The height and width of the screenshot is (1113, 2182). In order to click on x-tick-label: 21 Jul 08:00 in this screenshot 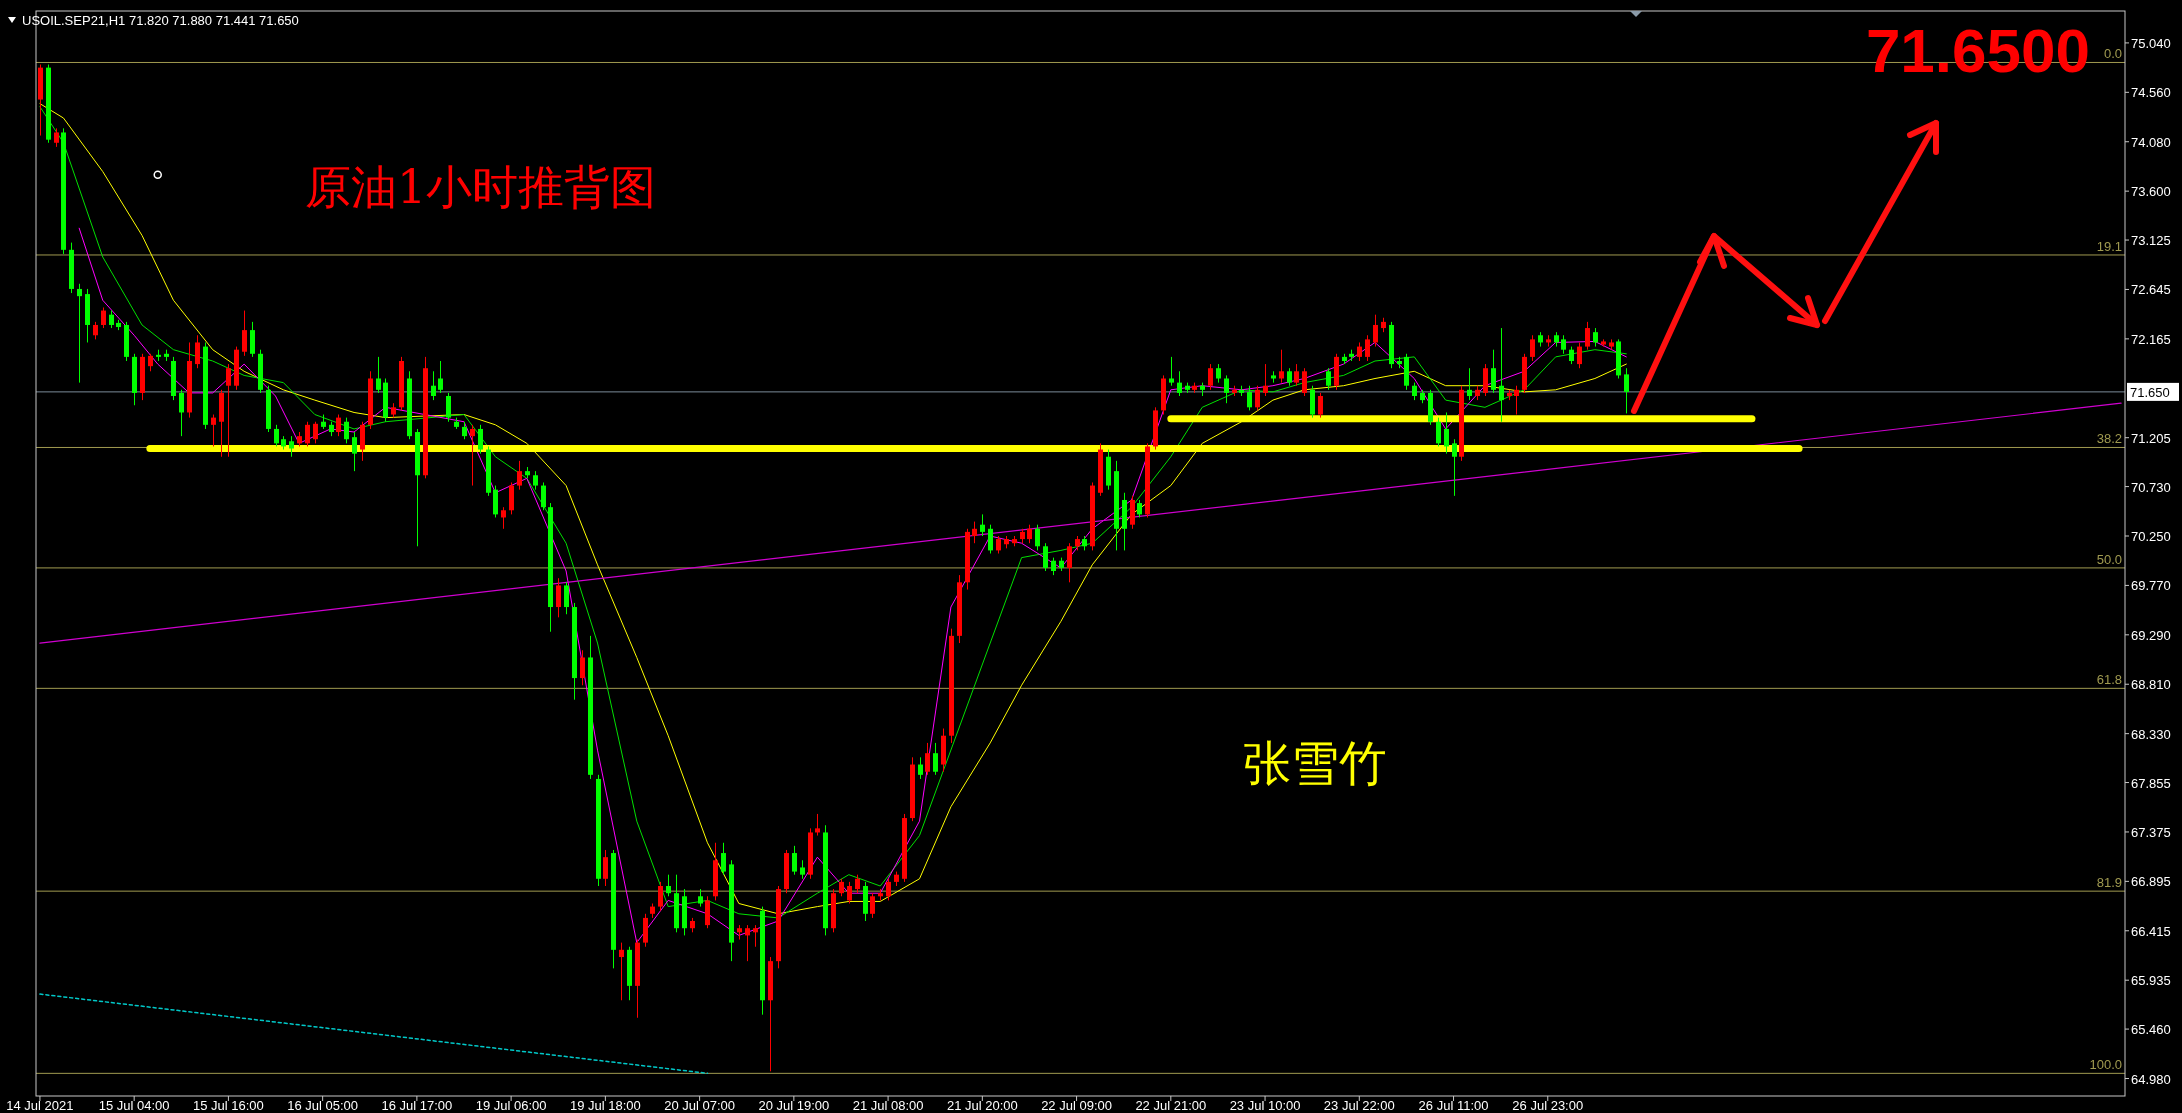, I will do `click(888, 1105)`.